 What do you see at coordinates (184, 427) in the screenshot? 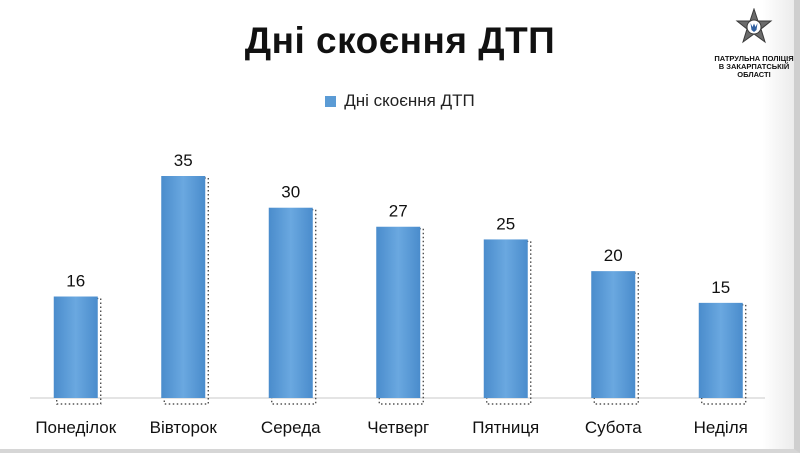
I see `x-tick-label: Вівторок` at bounding box center [184, 427].